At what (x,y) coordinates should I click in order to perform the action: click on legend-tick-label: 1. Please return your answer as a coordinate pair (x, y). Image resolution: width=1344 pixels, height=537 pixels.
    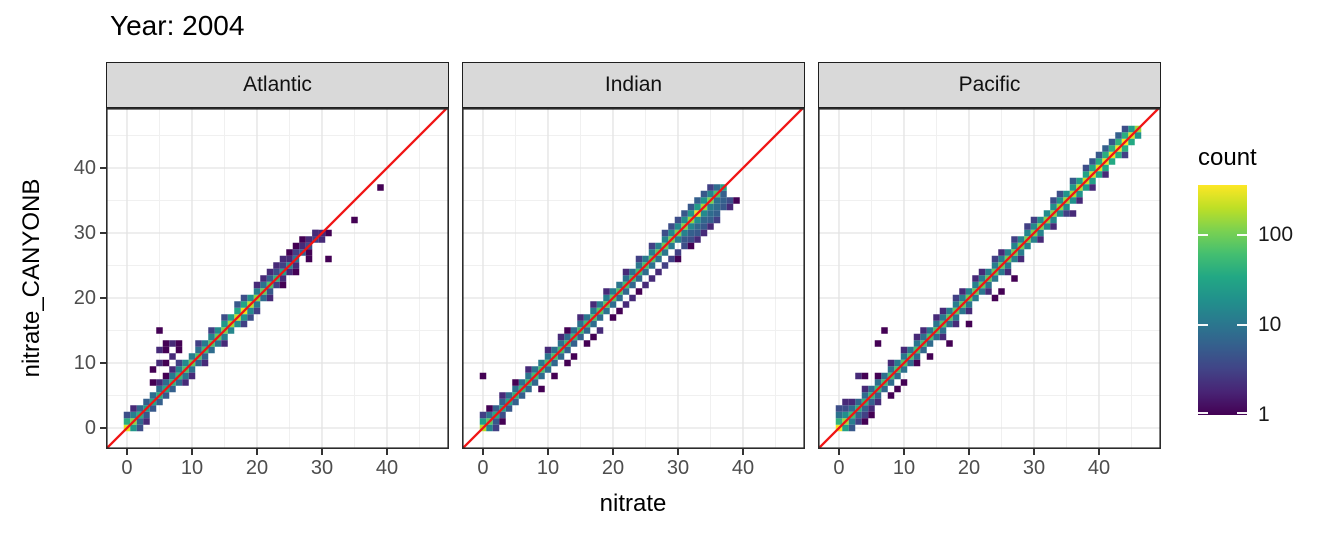
    Looking at the image, I should click on (1264, 414).